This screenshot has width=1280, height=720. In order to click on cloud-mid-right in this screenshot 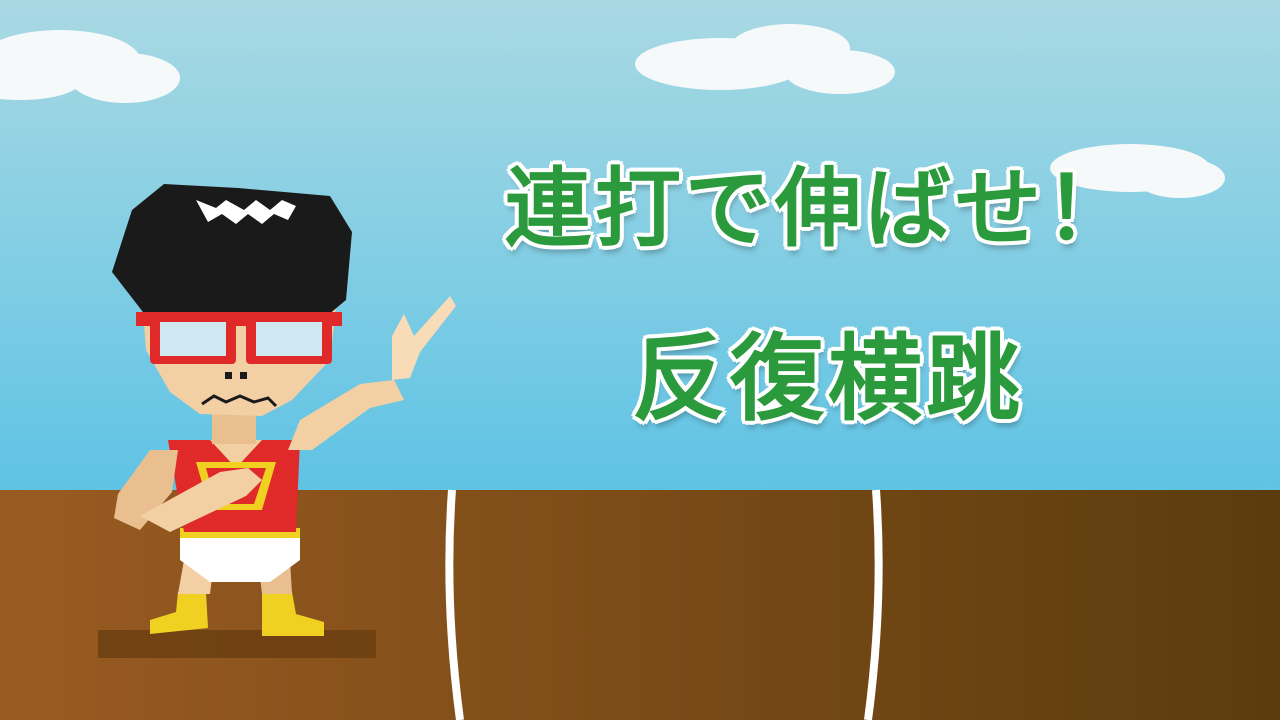, I will do `click(1137, 171)`.